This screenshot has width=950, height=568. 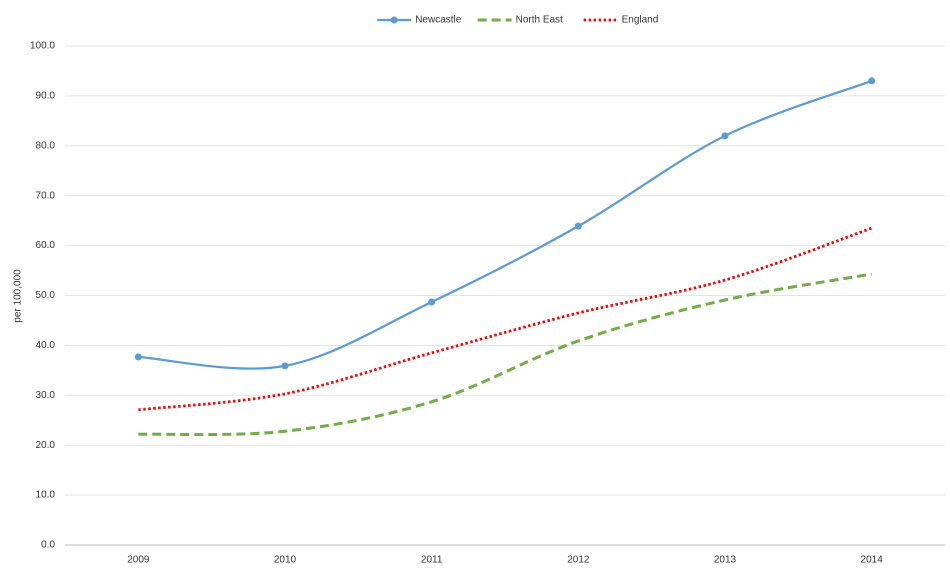 What do you see at coordinates (42, 46) in the screenshot?
I see `y-tick-label: 100.0` at bounding box center [42, 46].